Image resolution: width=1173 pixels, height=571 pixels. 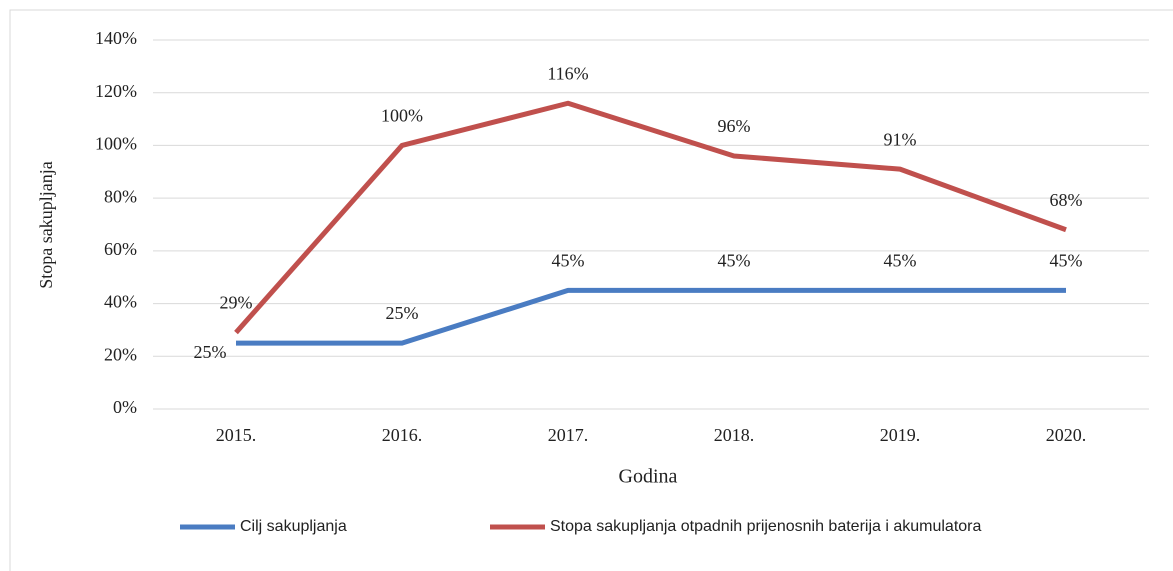 I want to click on x-tick-label: 2015., so click(x=236, y=435).